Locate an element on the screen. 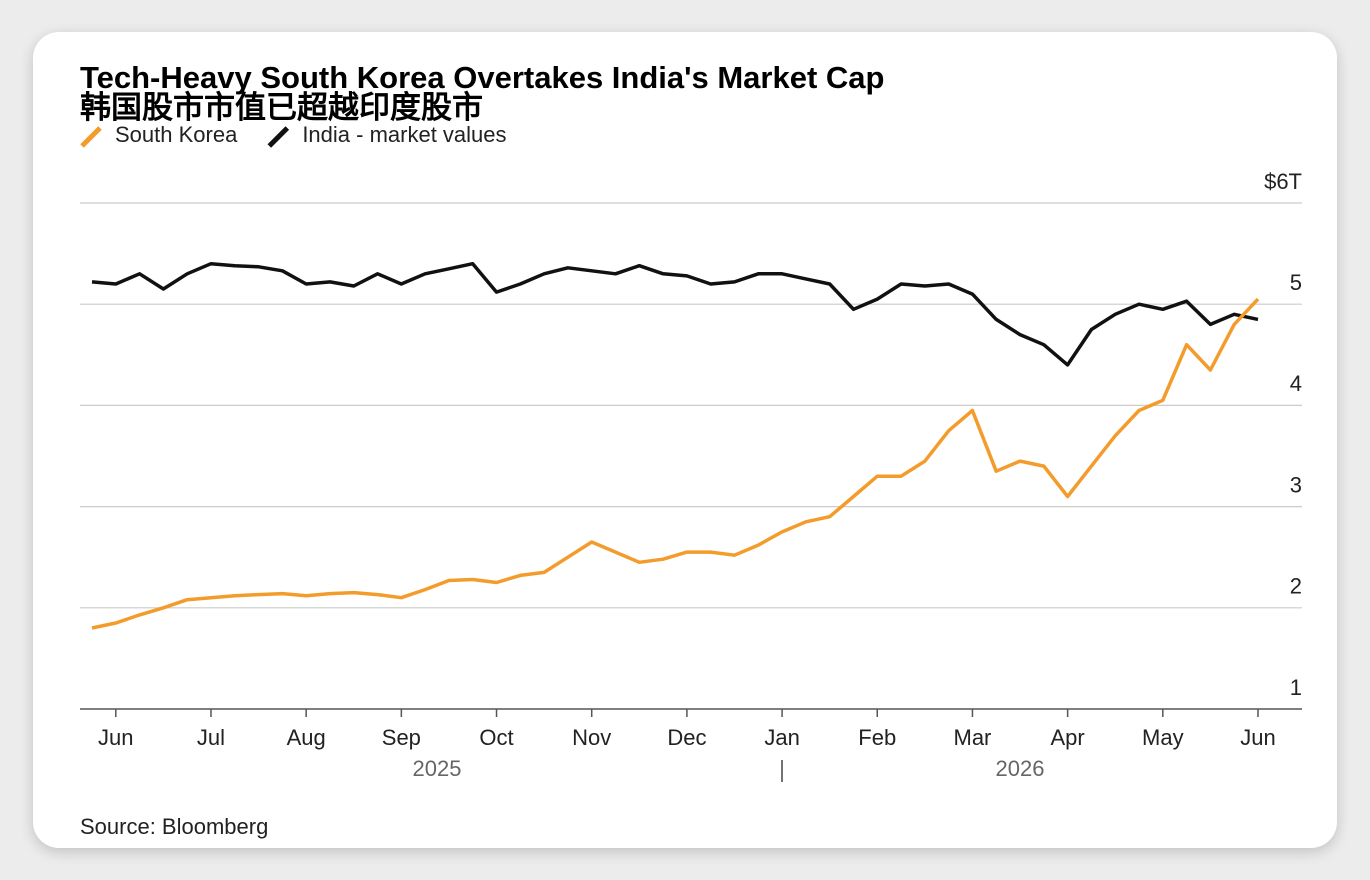 The image size is (1370, 880). x-tick-label: Feb is located at coordinates (877, 737).